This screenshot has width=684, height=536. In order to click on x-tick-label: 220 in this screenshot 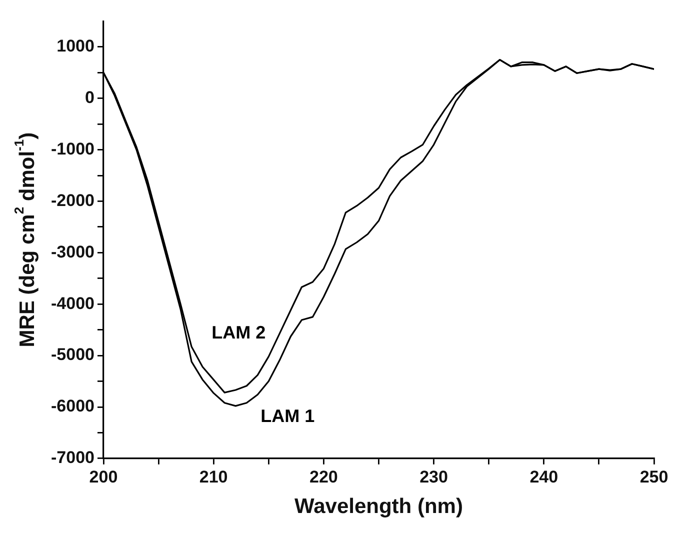, I will do `click(324, 476)`.